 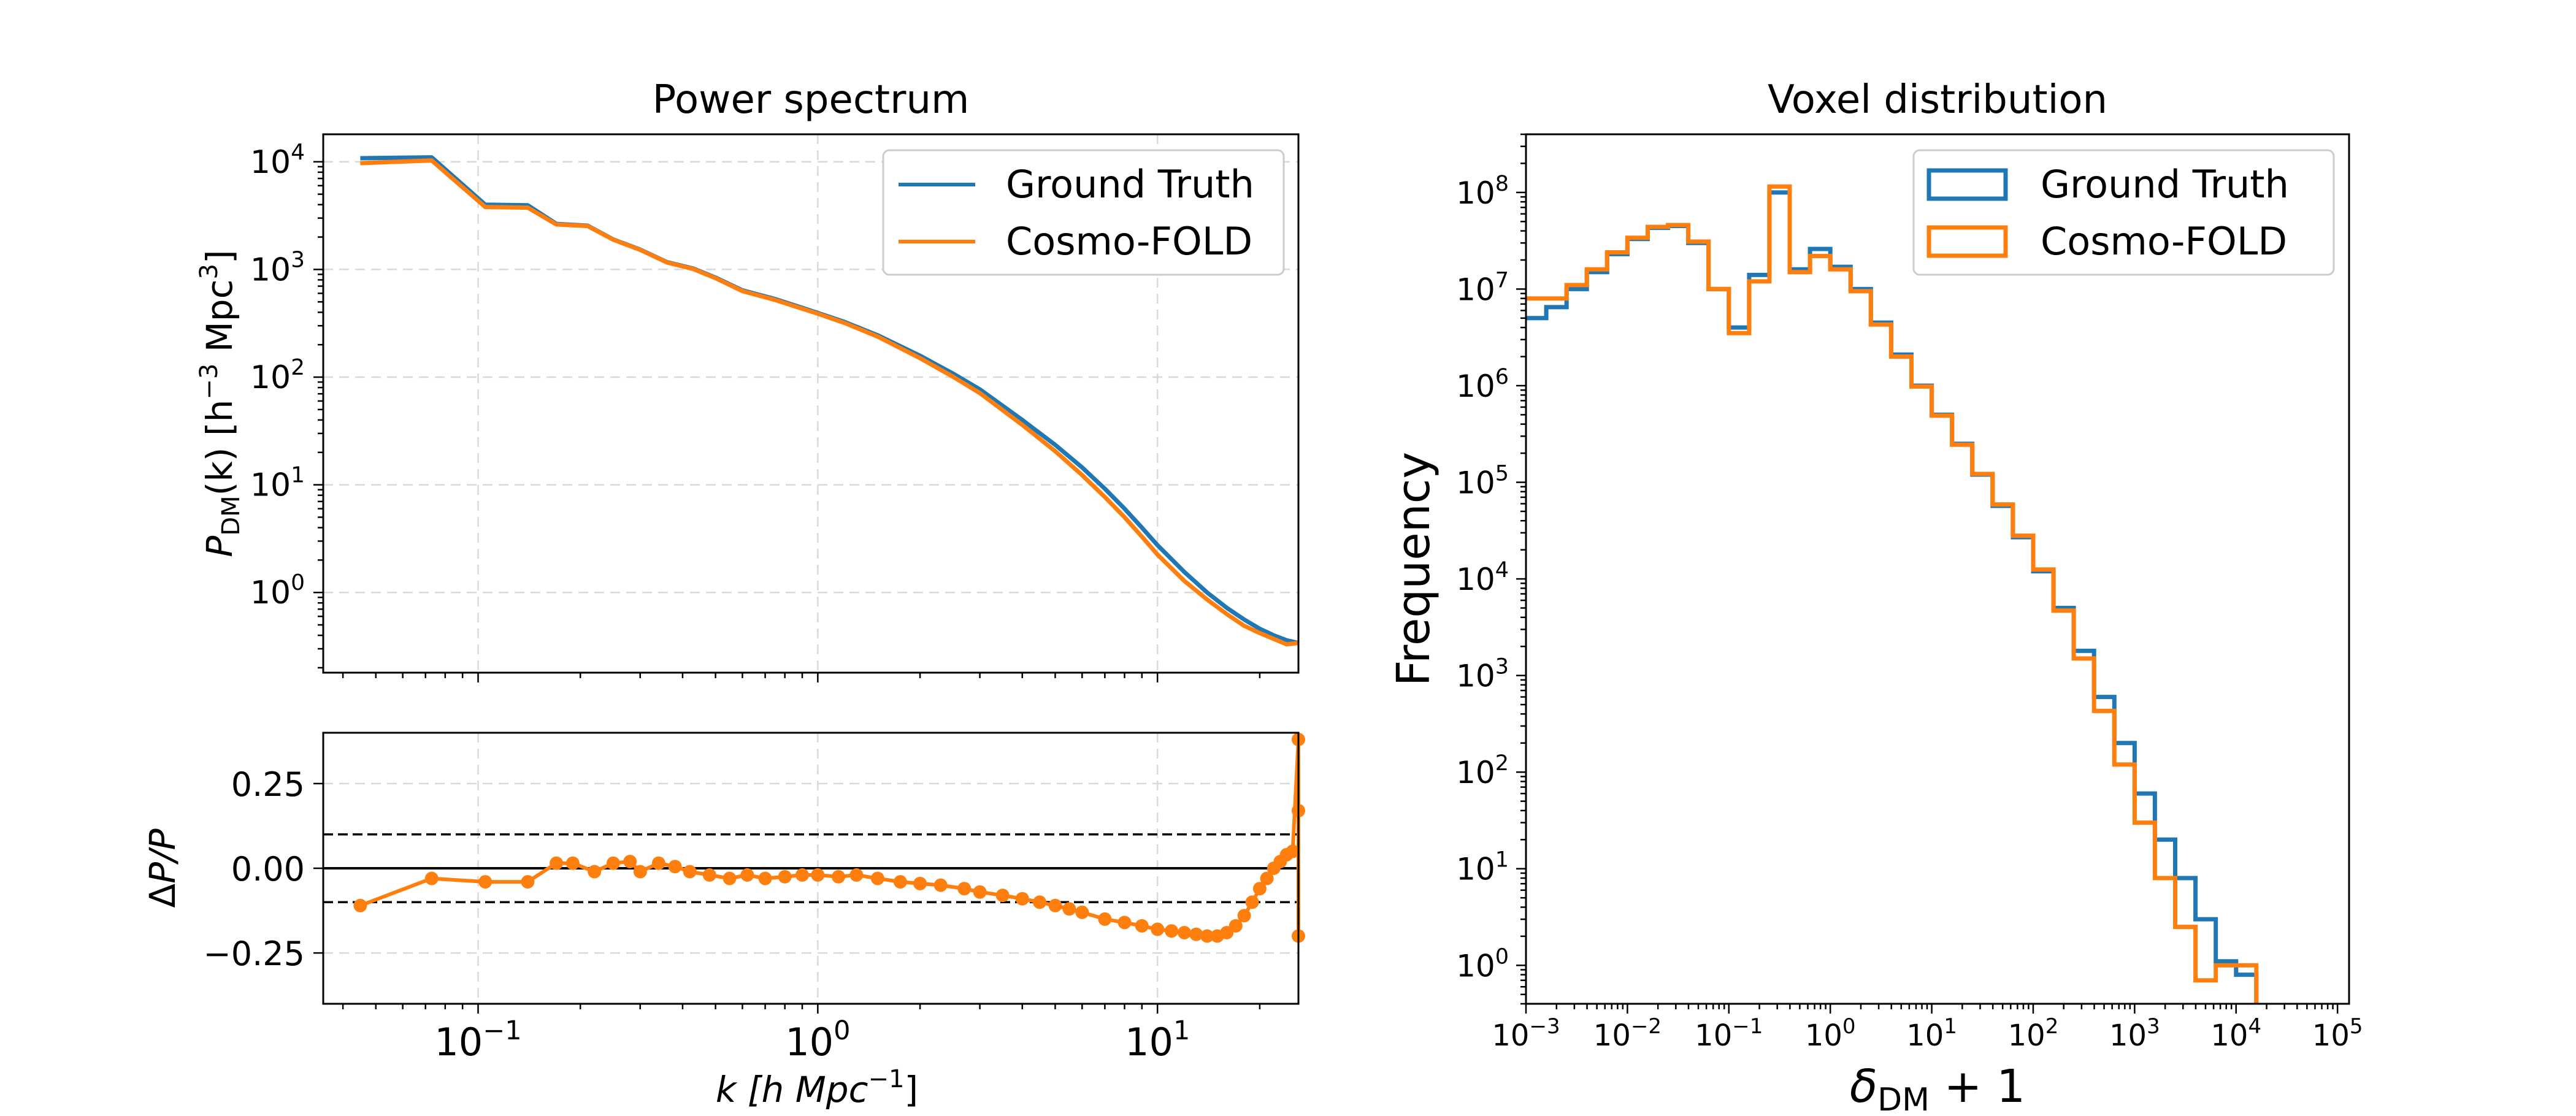 What do you see at coordinates (1413, 569) in the screenshot?
I see `voxel-distribution-ylabel: Frequency` at bounding box center [1413, 569].